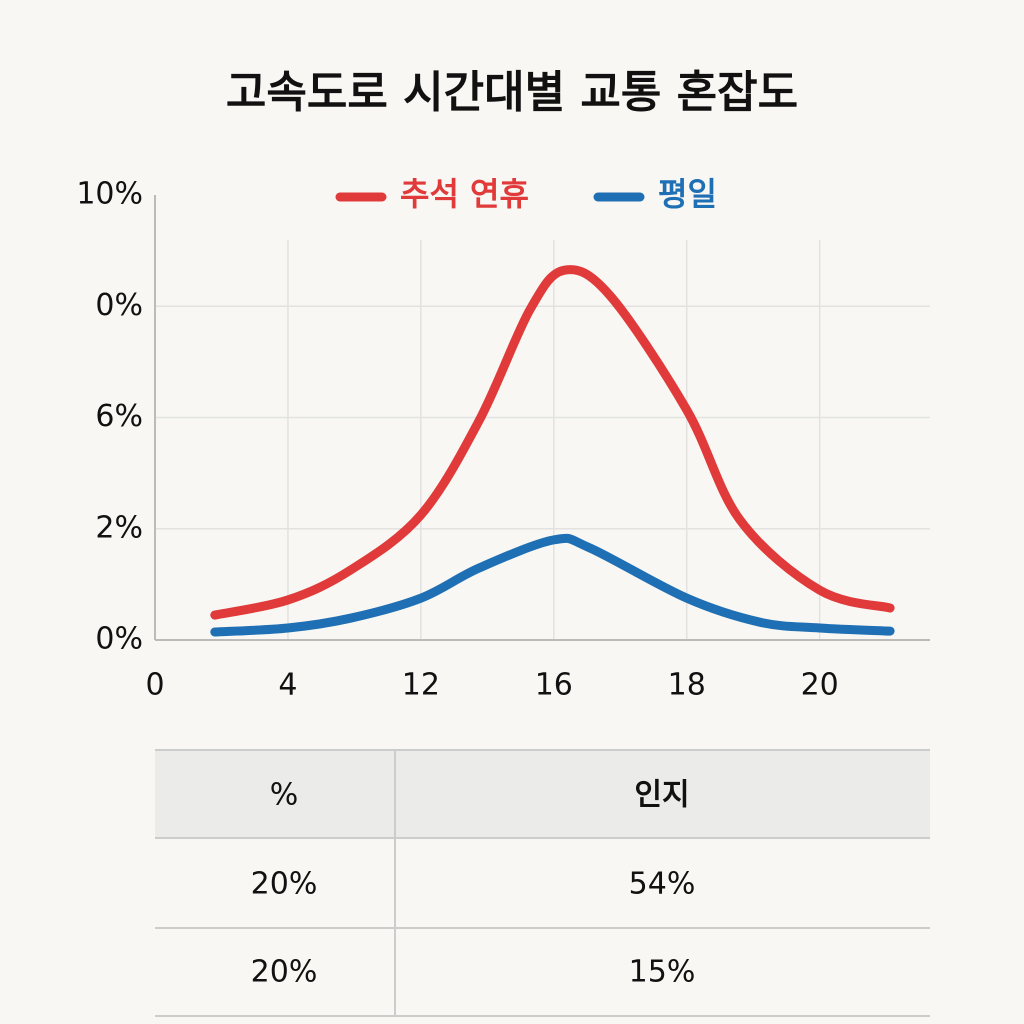  Describe the element at coordinates (820, 685) in the screenshot. I see `x-tick-label: 20` at that location.